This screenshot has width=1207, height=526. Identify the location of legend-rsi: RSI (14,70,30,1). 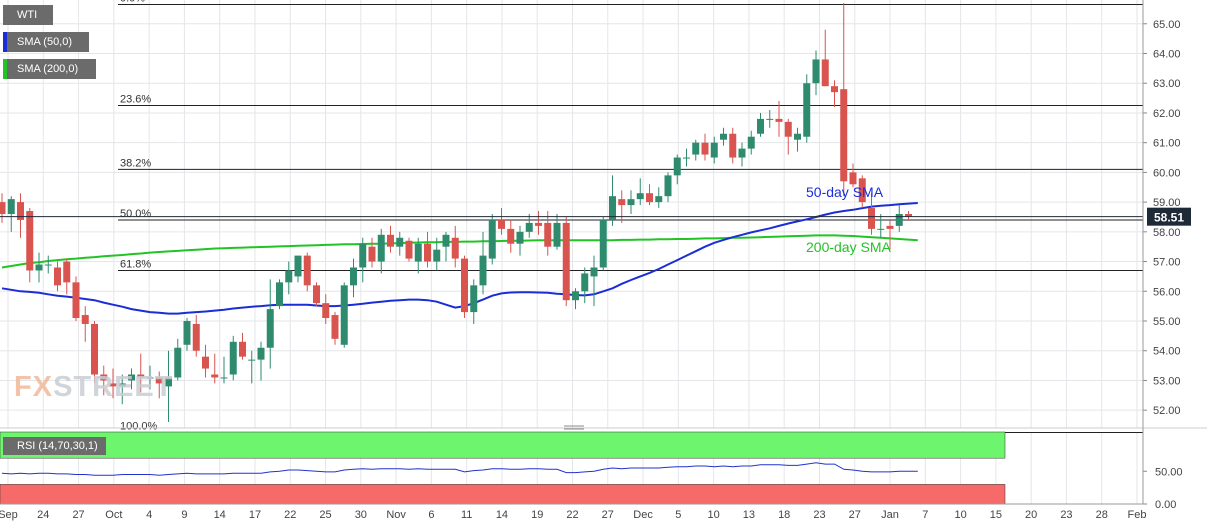
(54, 446).